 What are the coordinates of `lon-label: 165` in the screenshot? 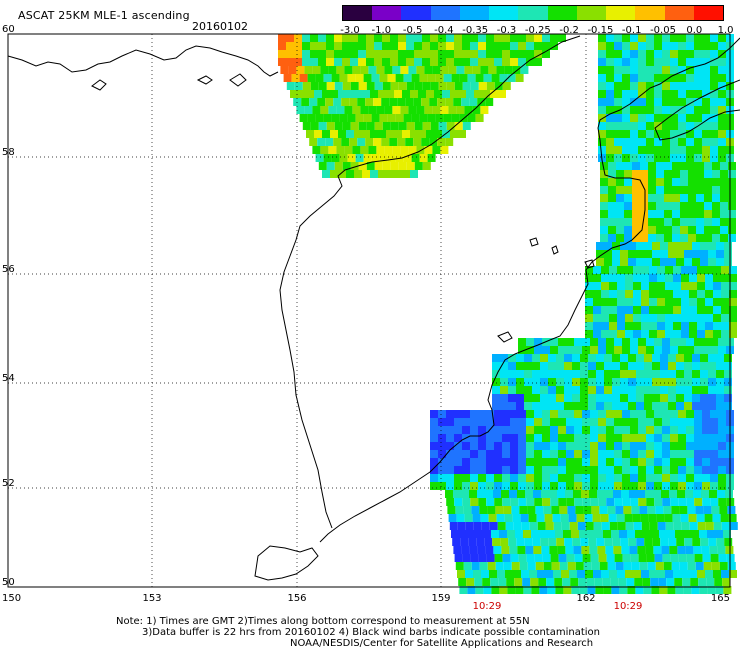 It's located at (720, 598).